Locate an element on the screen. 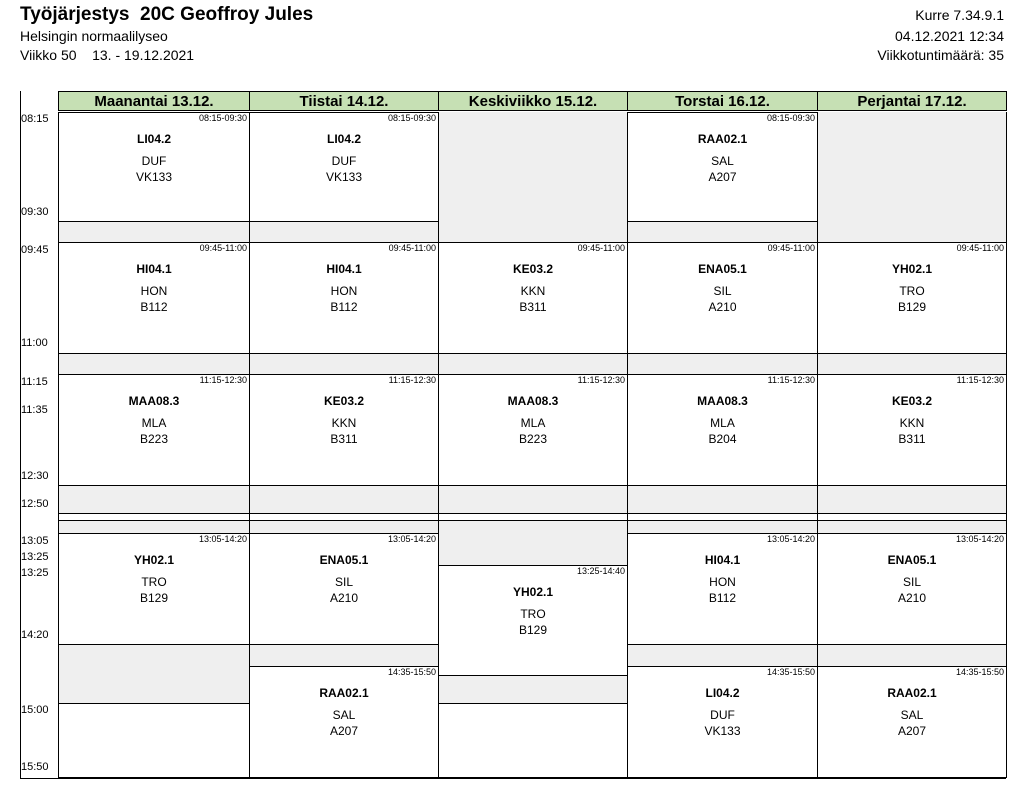  week: Viikko 50 13. - 19.12.2021 is located at coordinates (107, 55).